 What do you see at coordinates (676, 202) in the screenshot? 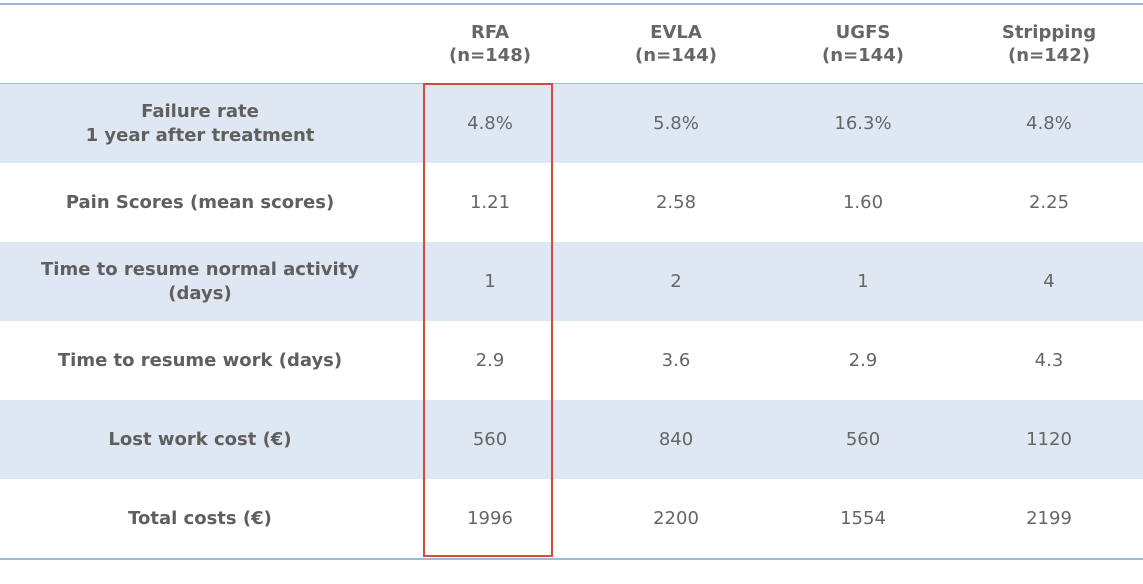
I see `table-cell: 2.58` at bounding box center [676, 202].